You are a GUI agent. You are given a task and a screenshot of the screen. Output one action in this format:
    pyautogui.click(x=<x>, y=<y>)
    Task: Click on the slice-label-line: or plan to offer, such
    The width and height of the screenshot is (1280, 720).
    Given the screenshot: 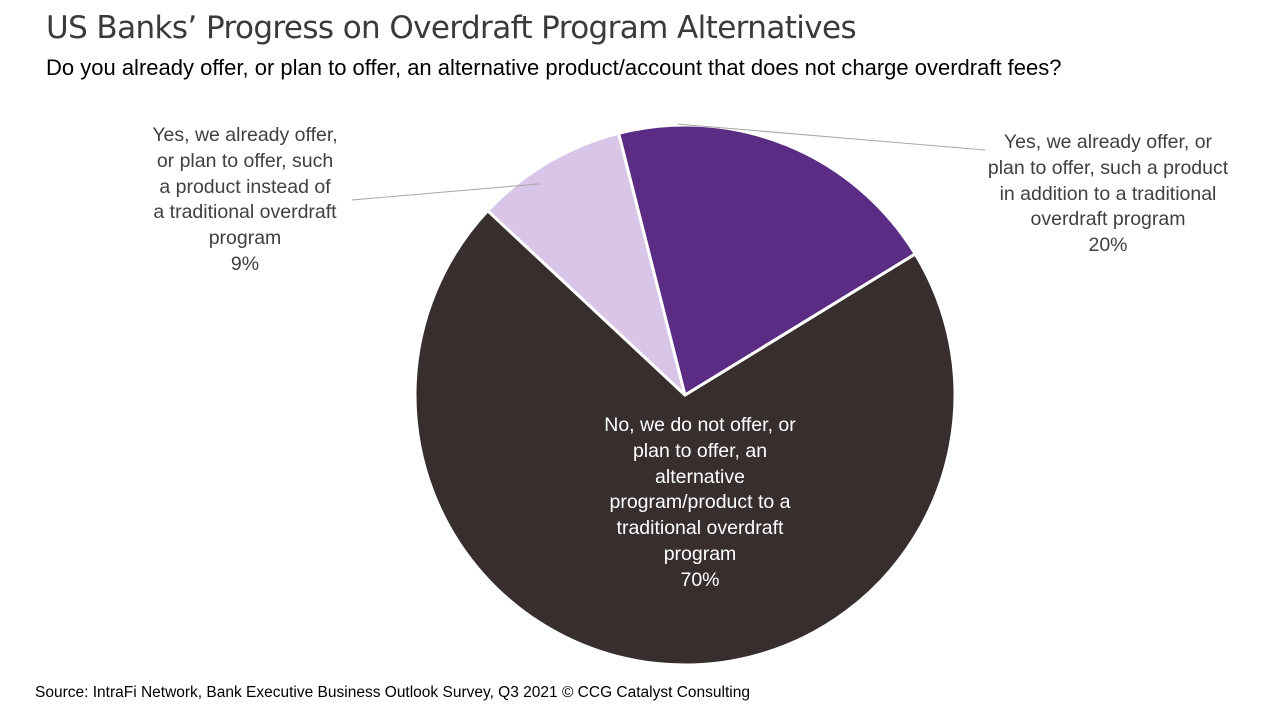 What is the action you would take?
    pyautogui.click(x=245, y=160)
    